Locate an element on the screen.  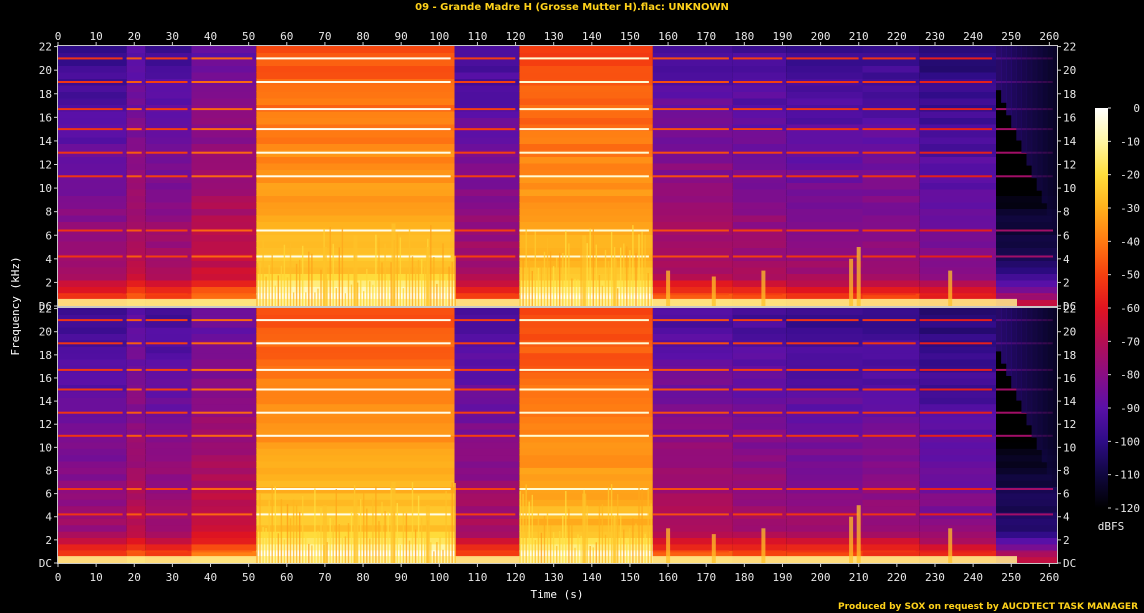
channel-2-event is located at coordinates (584, 528).